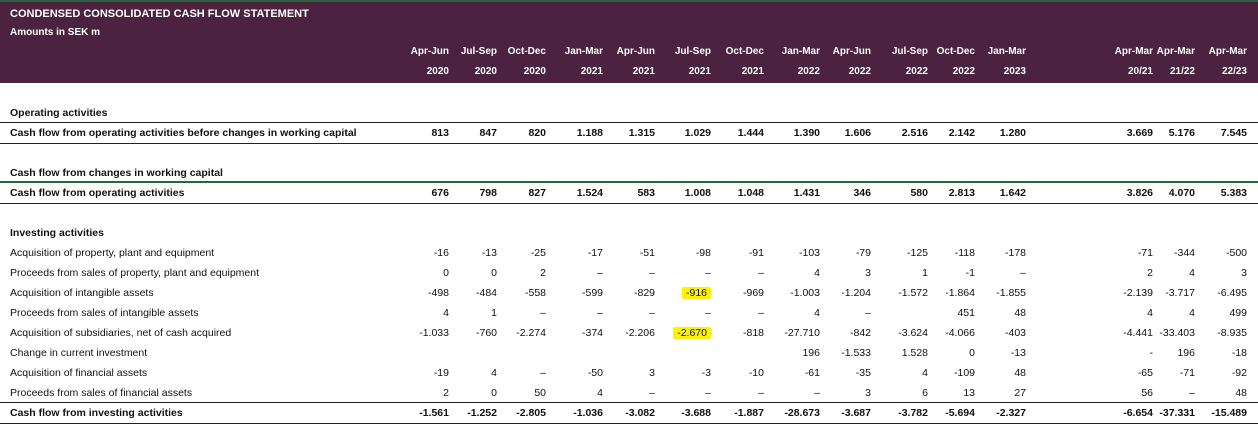 This screenshot has width=1258, height=431. What do you see at coordinates (104, 313) in the screenshot?
I see `row-label: Proceeds from sales of intangible assets` at bounding box center [104, 313].